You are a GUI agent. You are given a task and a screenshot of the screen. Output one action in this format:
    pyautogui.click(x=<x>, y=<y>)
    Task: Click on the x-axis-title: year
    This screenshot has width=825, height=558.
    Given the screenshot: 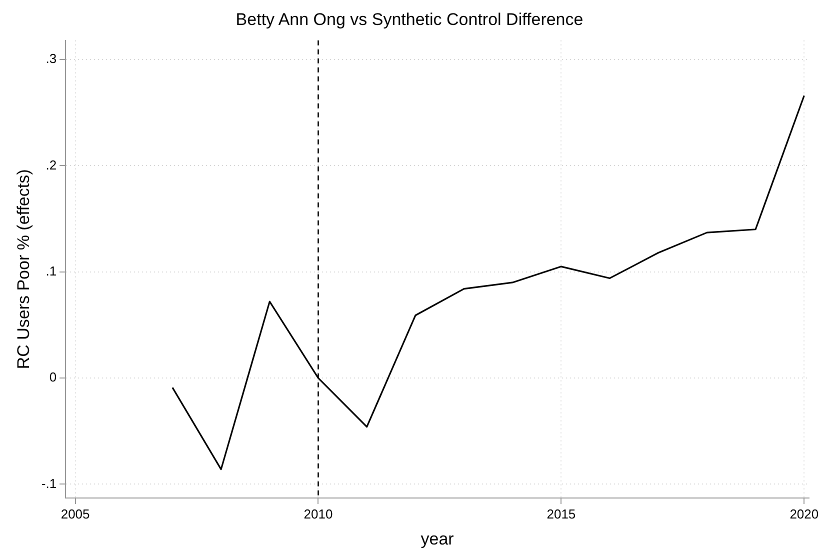 What is the action you would take?
    pyautogui.click(x=437, y=538)
    